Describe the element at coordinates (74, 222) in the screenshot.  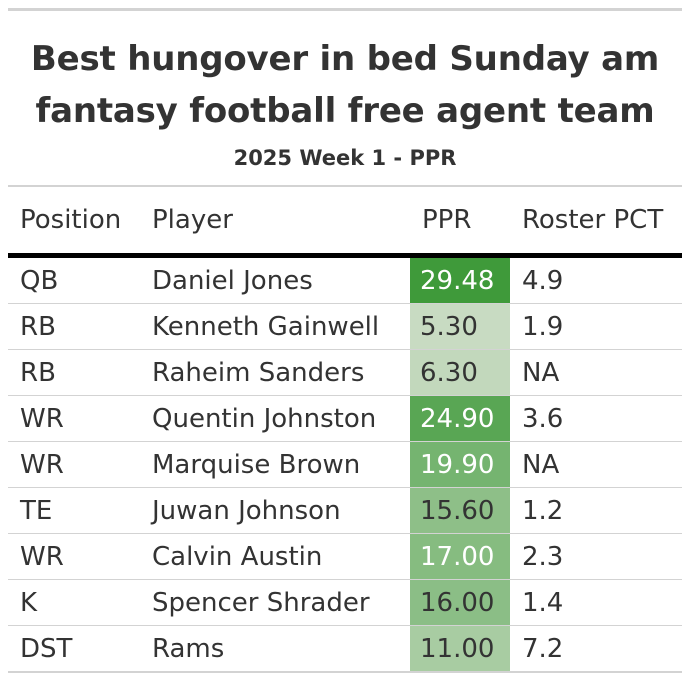
I see `column-header-position: Position` at that location.